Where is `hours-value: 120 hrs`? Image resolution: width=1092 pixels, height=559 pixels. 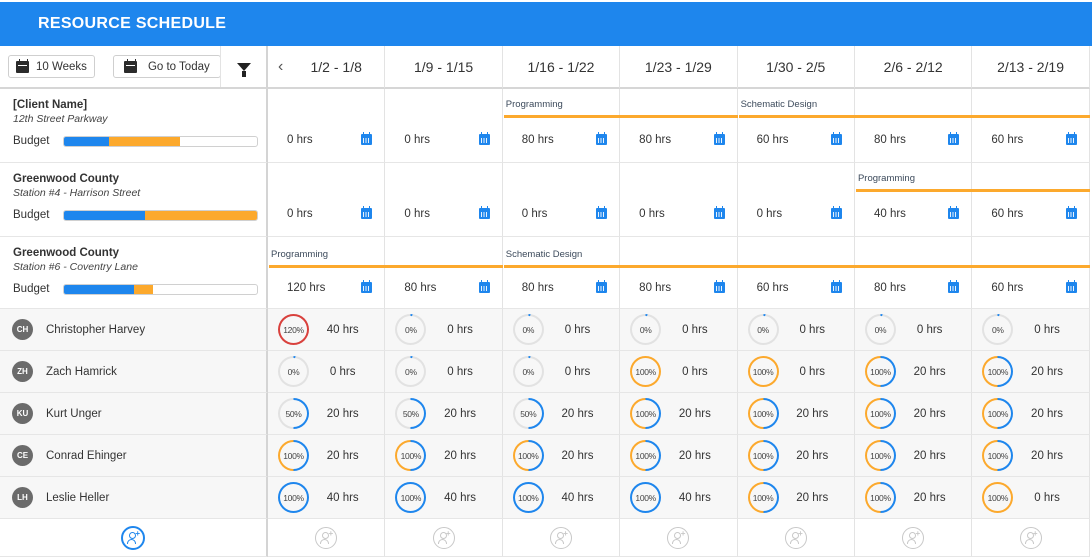 hours-value: 120 hrs is located at coordinates (306, 287).